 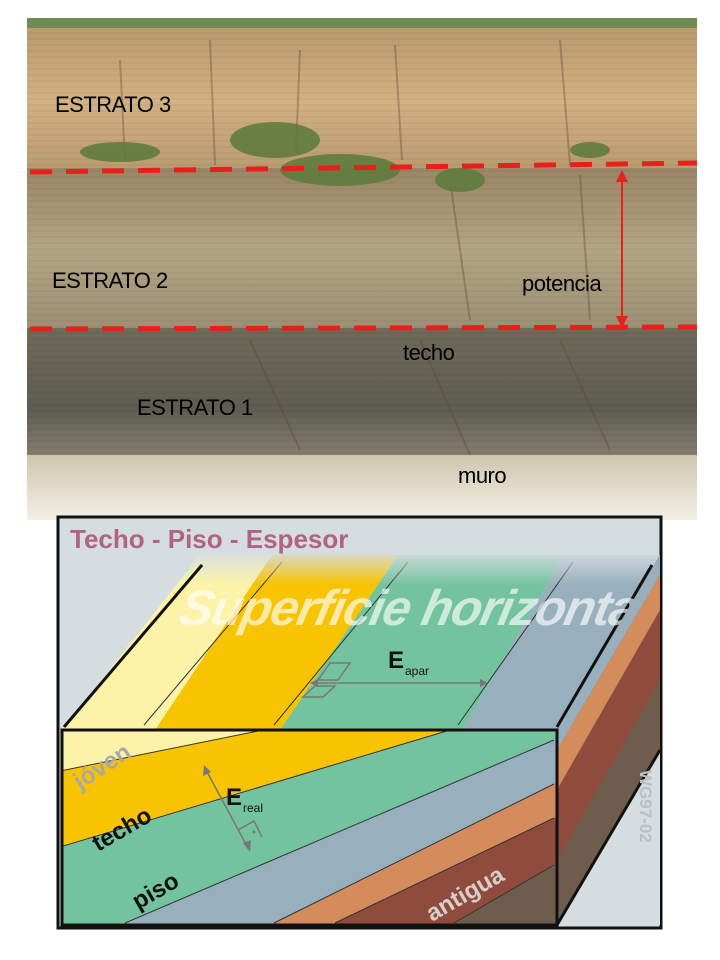 I want to click on label-muro: muro, so click(x=482, y=475).